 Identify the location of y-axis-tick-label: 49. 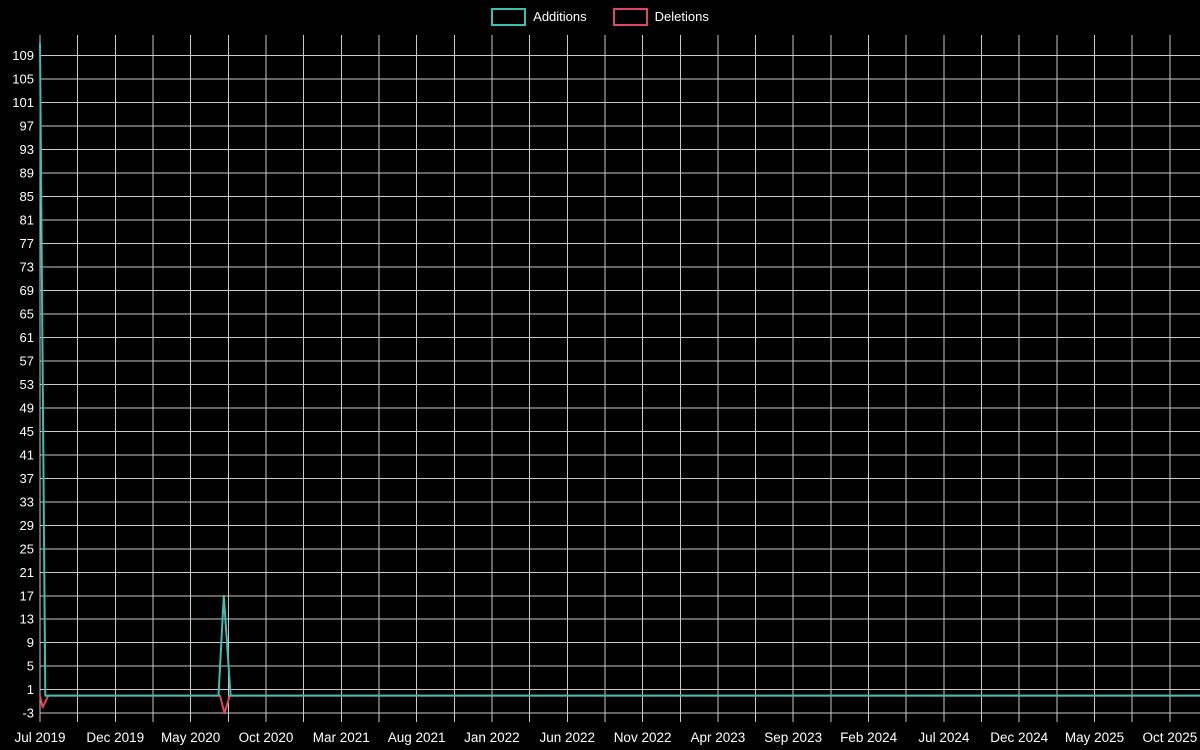
(27, 407).